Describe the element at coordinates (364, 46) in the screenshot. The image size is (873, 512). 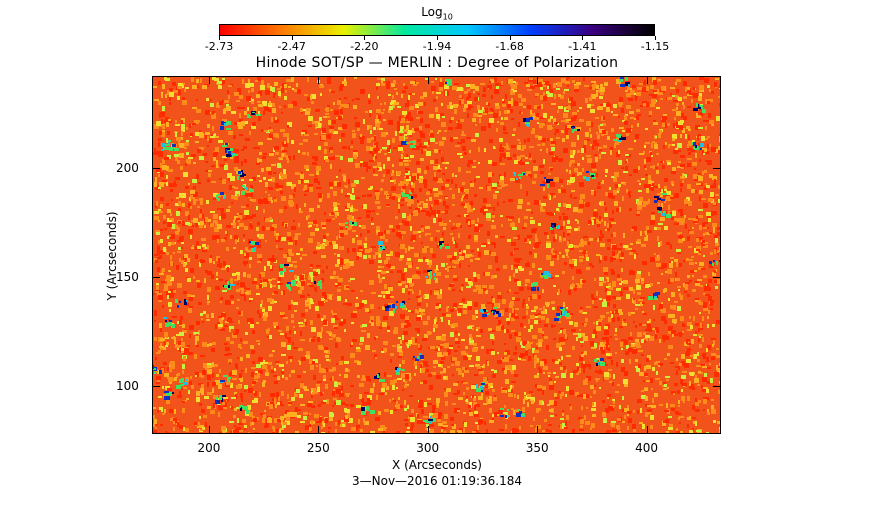
I see `colorbar-tick-label: -2.20` at that location.